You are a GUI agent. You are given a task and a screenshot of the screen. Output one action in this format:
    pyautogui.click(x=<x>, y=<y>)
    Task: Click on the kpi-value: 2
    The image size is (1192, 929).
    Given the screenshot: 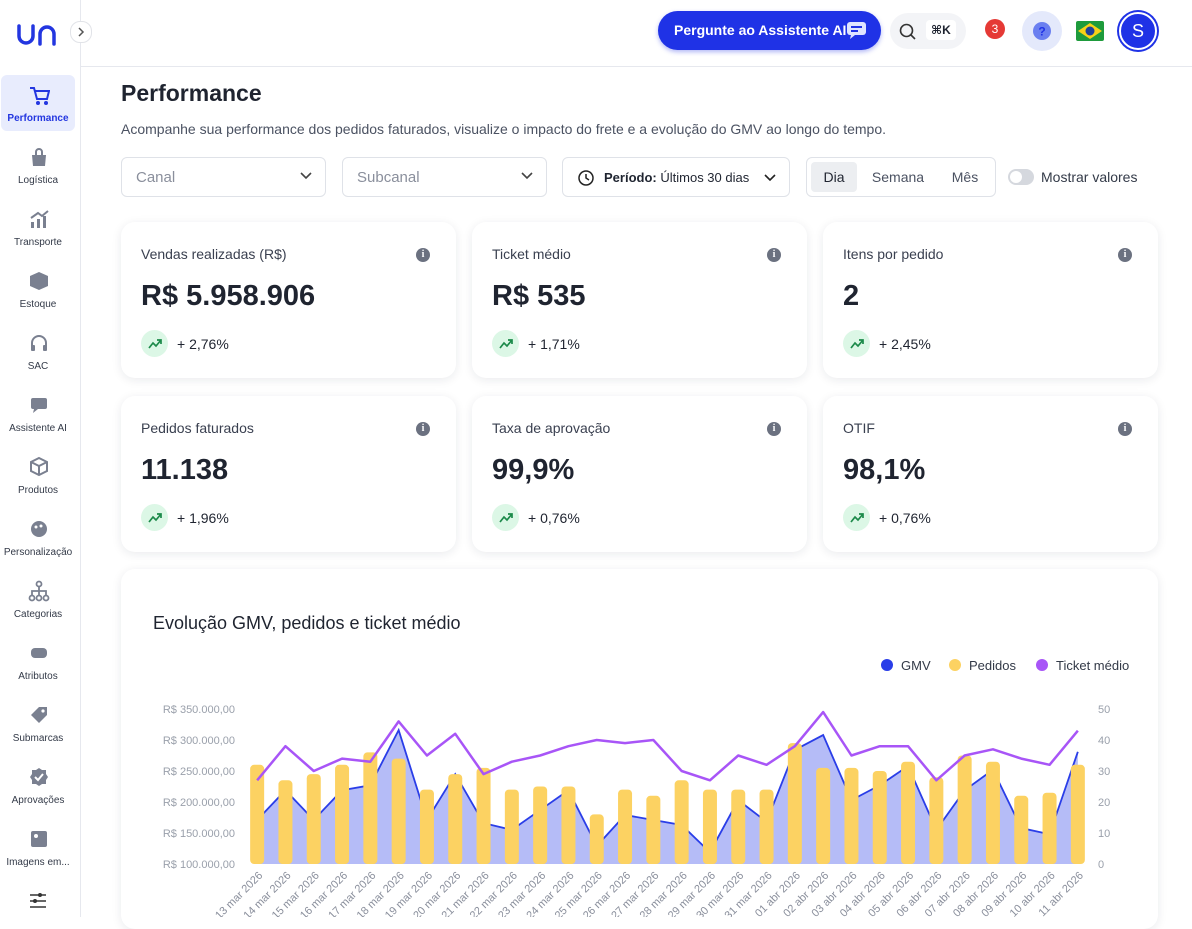 What is the action you would take?
    pyautogui.click(x=851, y=296)
    